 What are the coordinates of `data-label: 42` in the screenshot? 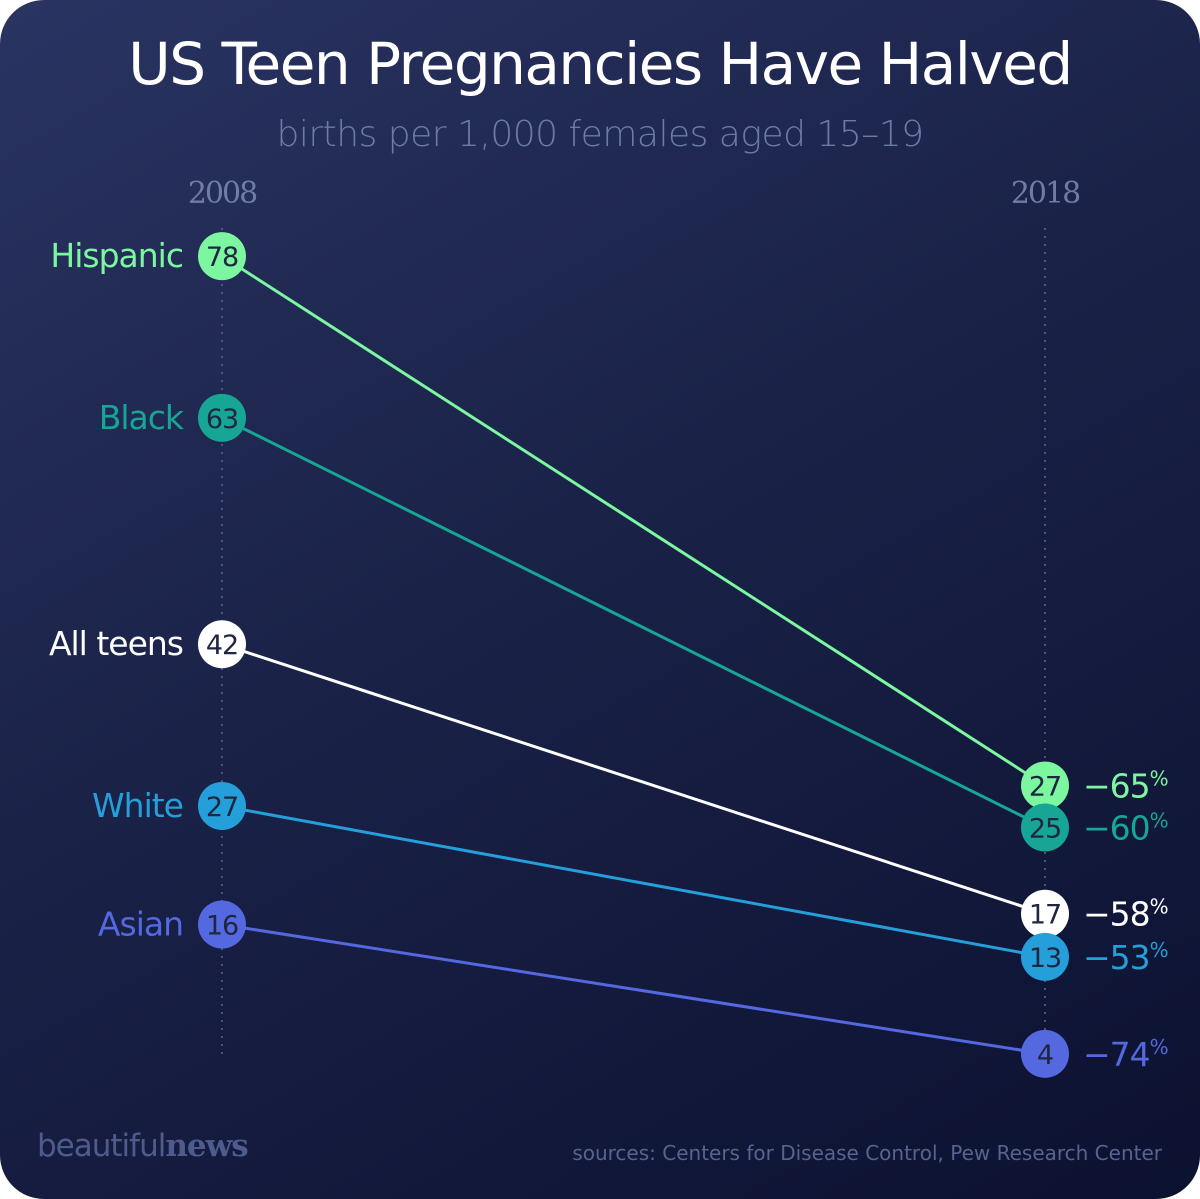 It's located at (222, 645).